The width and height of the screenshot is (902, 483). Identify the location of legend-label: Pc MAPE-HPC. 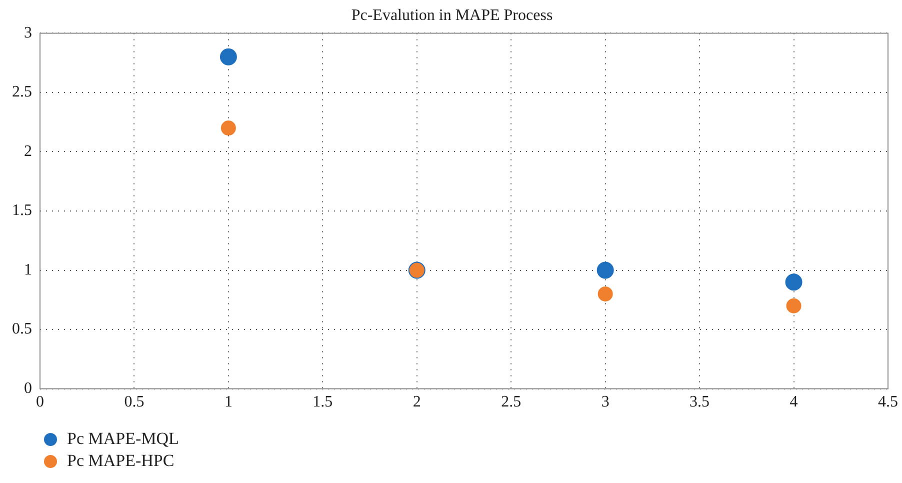
(120, 461).